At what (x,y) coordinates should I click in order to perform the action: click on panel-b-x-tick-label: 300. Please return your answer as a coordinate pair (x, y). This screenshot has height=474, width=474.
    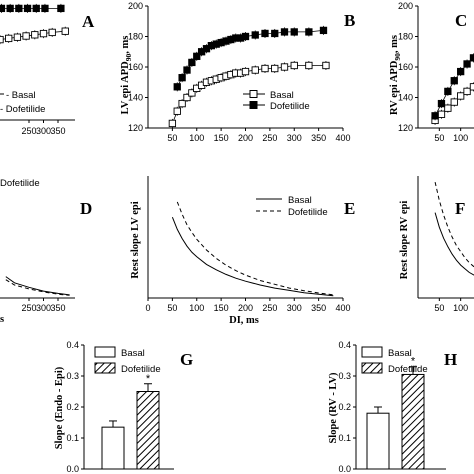
    Looking at the image, I should click on (294, 138).